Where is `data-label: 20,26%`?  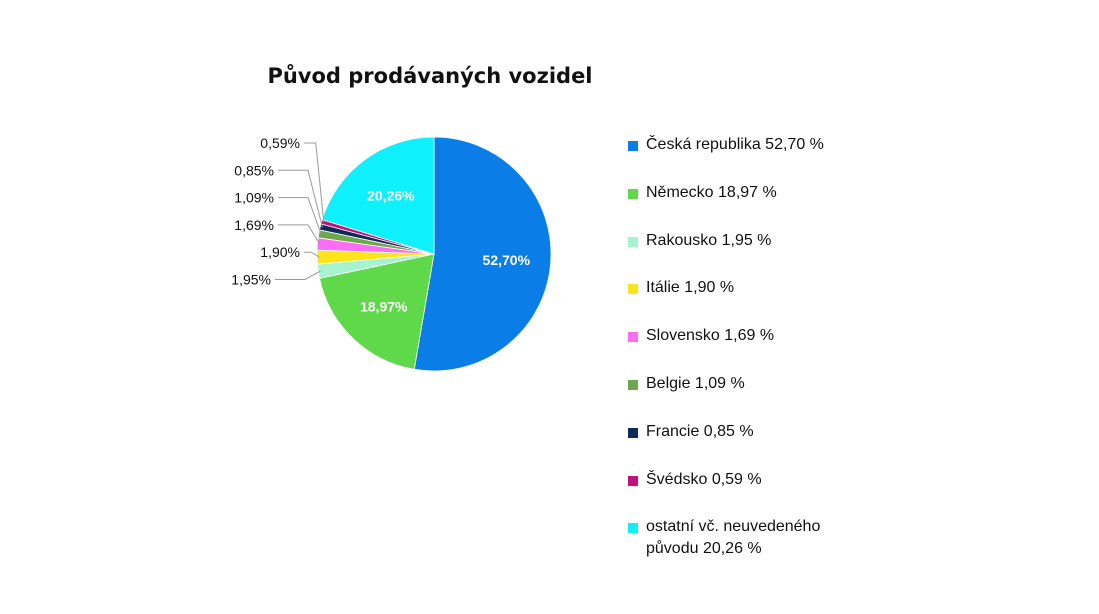
data-label: 20,26% is located at coordinates (391, 196).